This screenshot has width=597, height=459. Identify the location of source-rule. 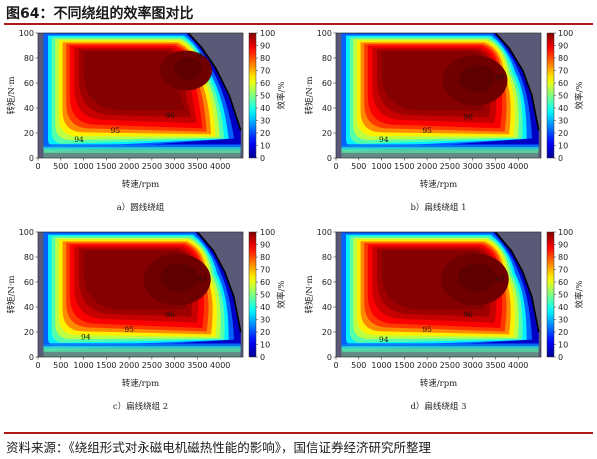
(298, 433).